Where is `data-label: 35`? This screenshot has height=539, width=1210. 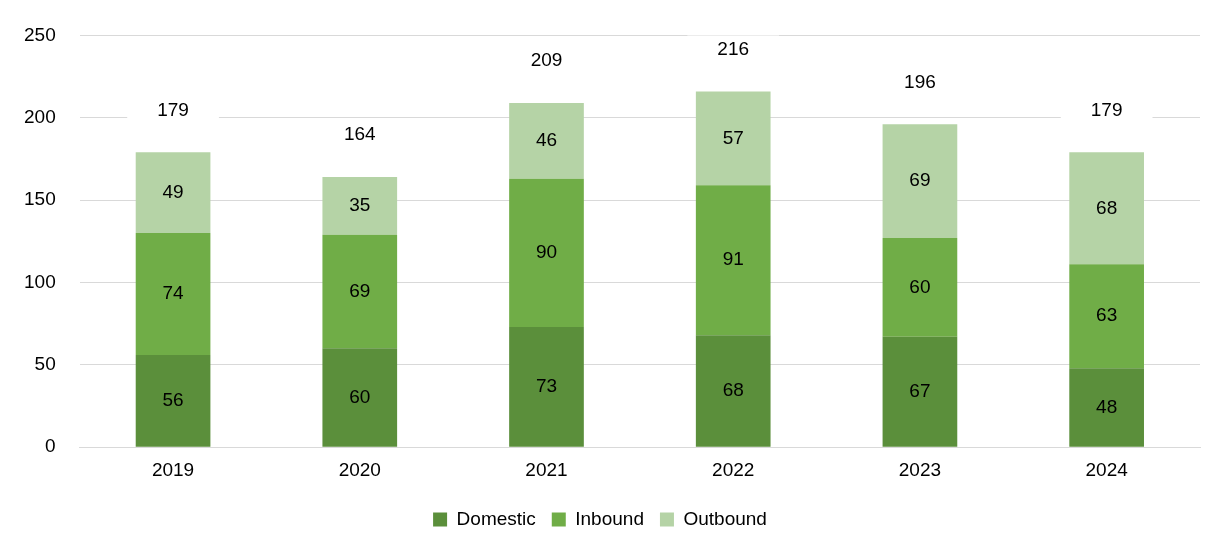
data-label: 35 is located at coordinates (360, 205).